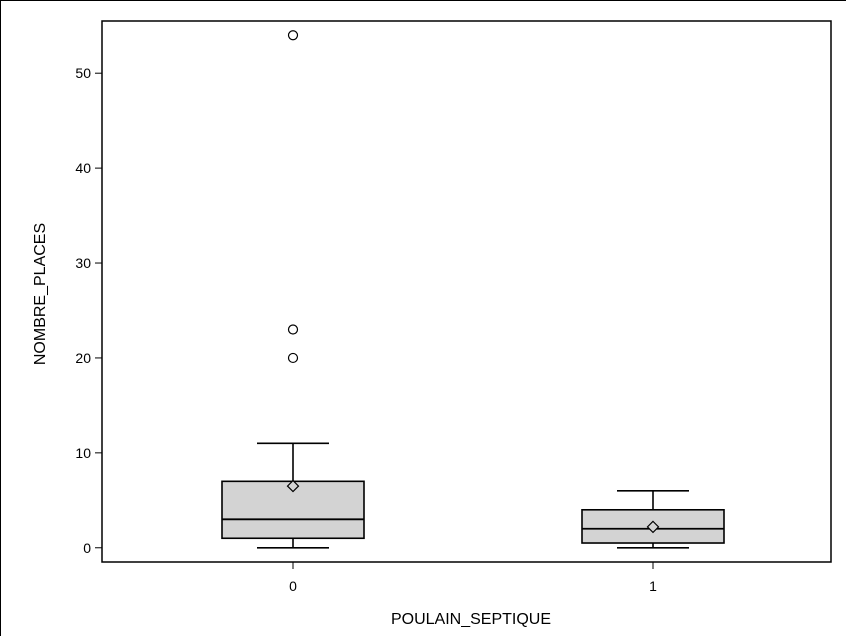 Image resolution: width=846 pixels, height=642 pixels. Describe the element at coordinates (83, 358) in the screenshot. I see `y-tick-label: 20` at that location.